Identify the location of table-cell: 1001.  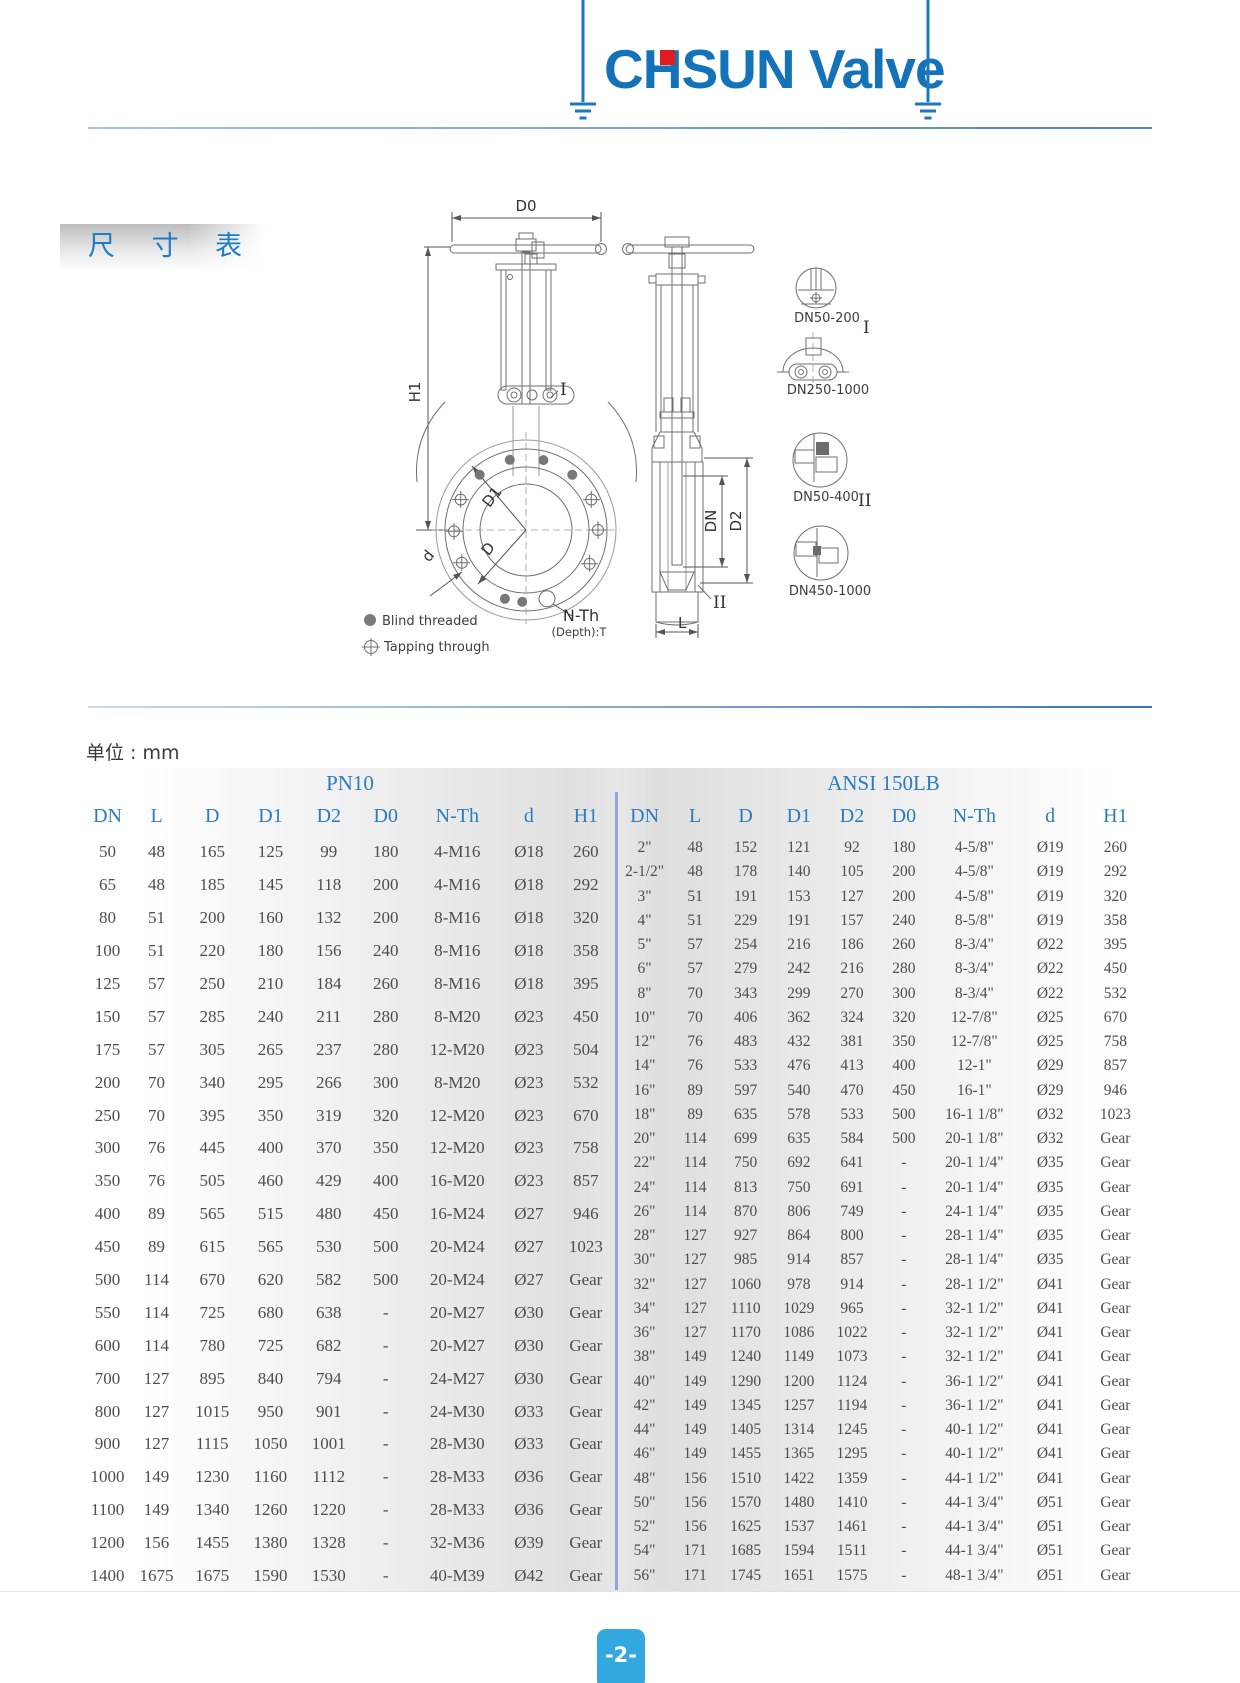
(328, 1444).